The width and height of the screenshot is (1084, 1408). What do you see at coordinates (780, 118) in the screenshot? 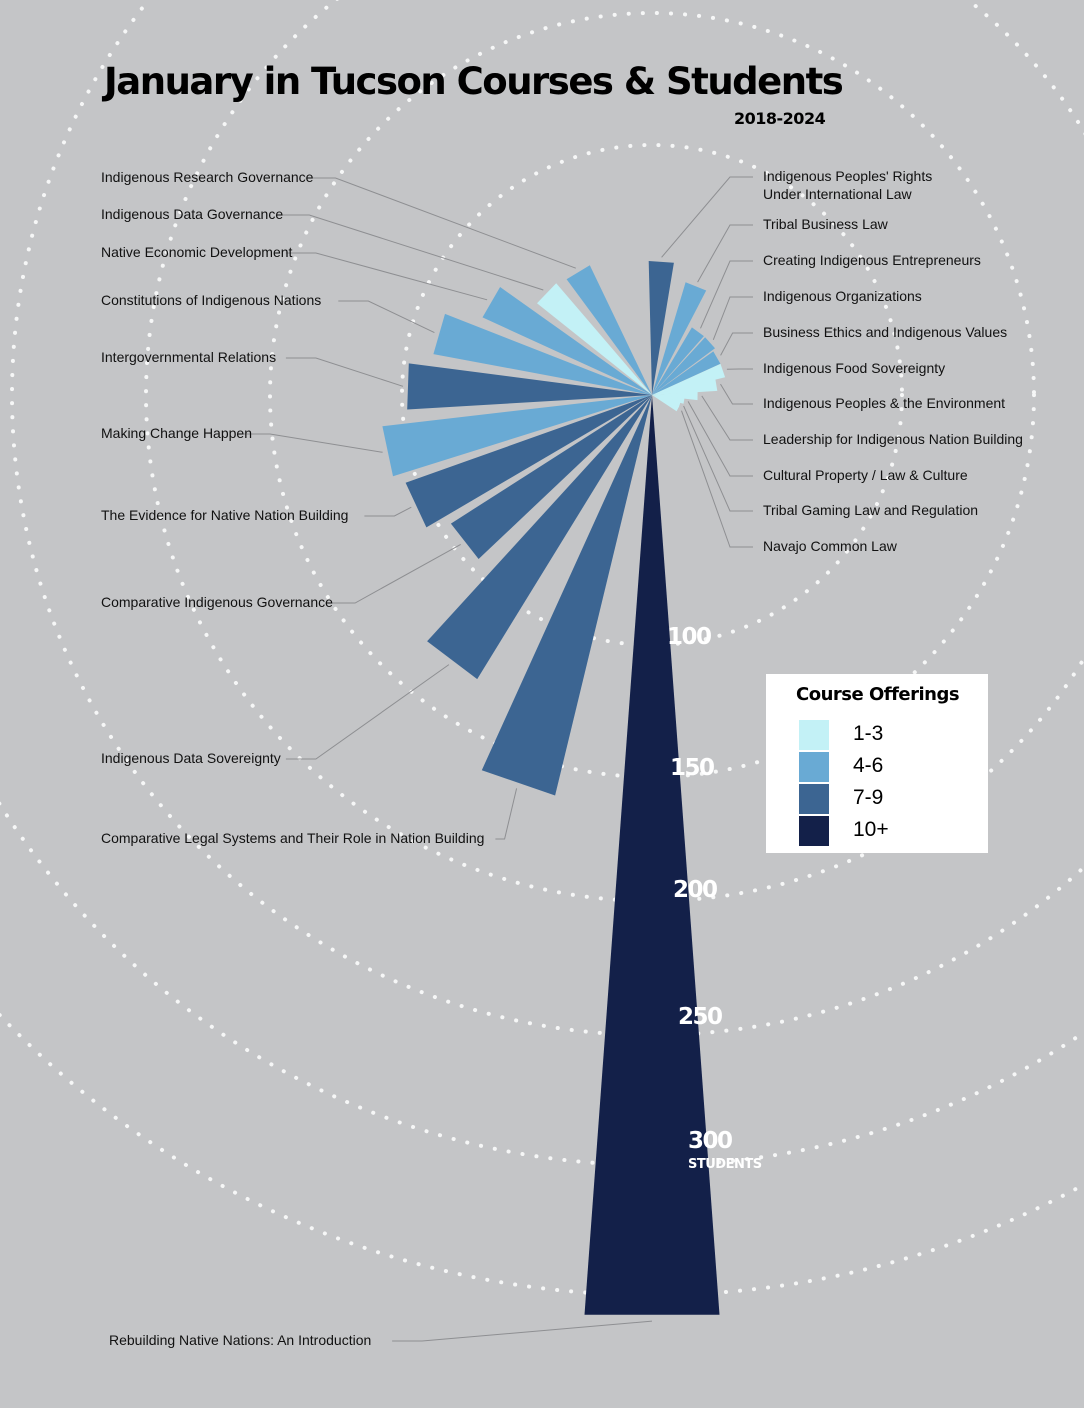
I see `chart-subtitle: 2018-2024` at bounding box center [780, 118].